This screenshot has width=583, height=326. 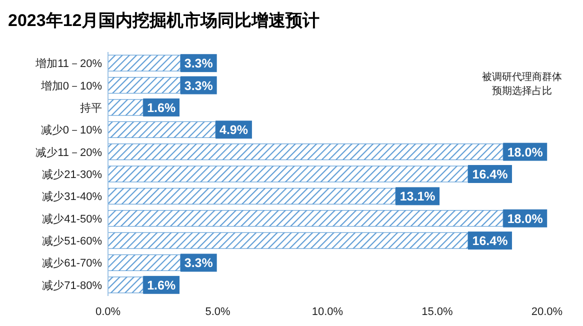 What do you see at coordinates (72, 197) in the screenshot?
I see `y-tick-label: 减少31-40%` at bounding box center [72, 197].